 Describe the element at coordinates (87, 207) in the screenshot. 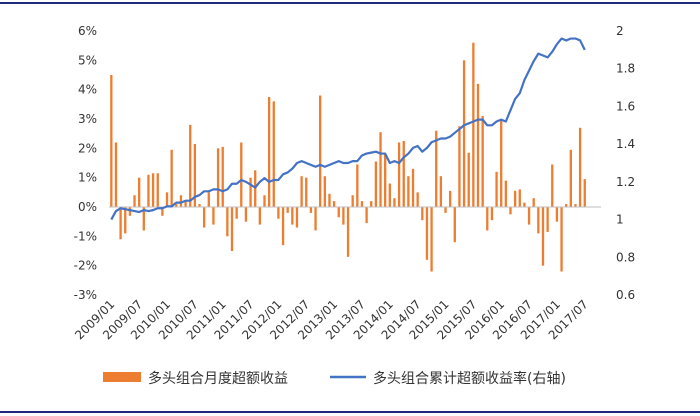

I see `y-left-tick-label: 0%` at that location.